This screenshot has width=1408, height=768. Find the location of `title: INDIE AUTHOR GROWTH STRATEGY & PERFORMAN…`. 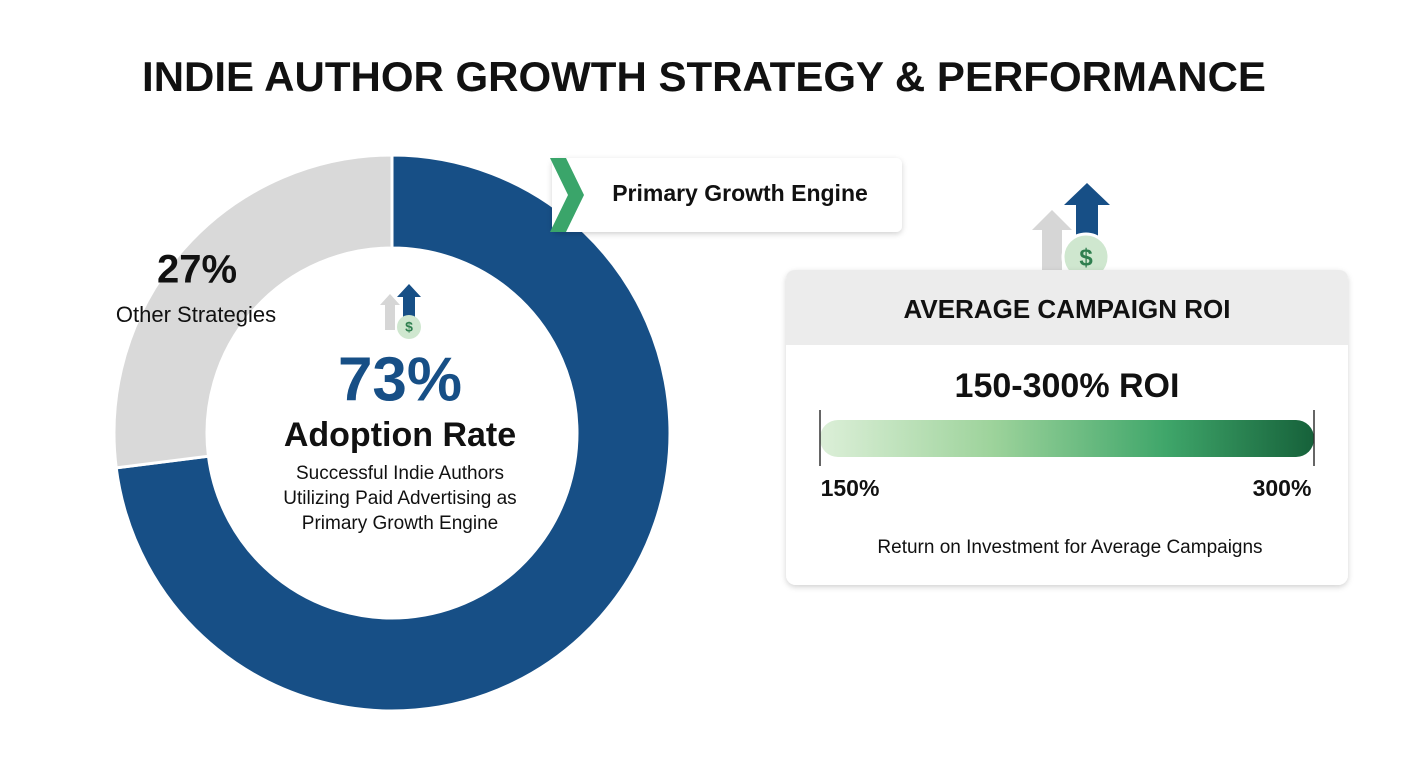

title: INDIE AUTHOR GROWTH STRATEGY & PERFORMAN… is located at coordinates (704, 76).